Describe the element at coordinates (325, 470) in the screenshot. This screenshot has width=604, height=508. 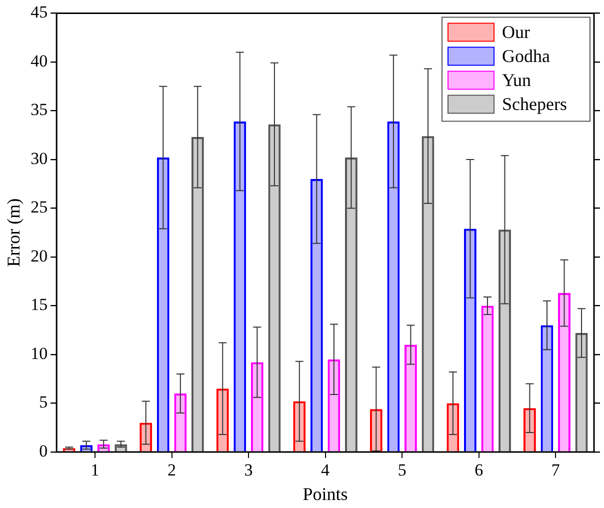
I see `x-tick-label: 4` at that location.